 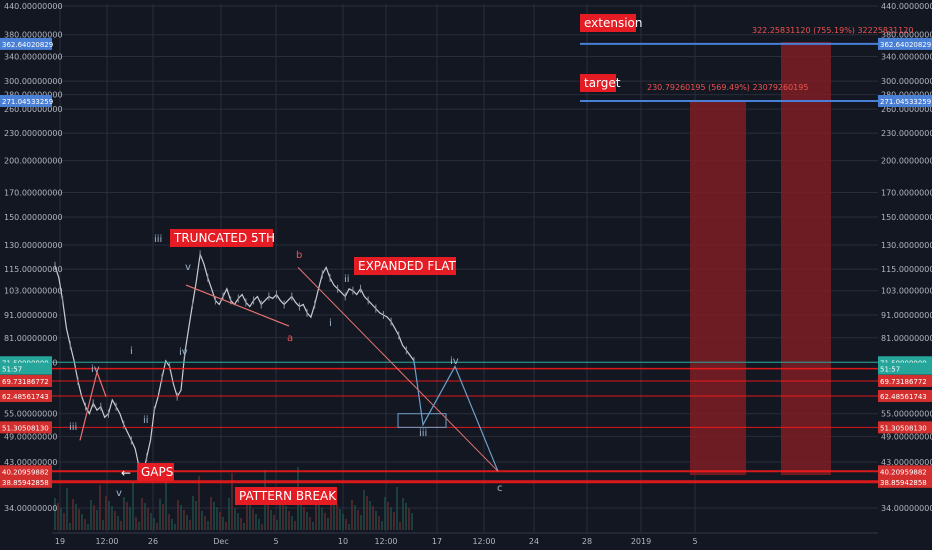 I want to click on y-tick-left: 340.00000000, so click(x=33, y=57).